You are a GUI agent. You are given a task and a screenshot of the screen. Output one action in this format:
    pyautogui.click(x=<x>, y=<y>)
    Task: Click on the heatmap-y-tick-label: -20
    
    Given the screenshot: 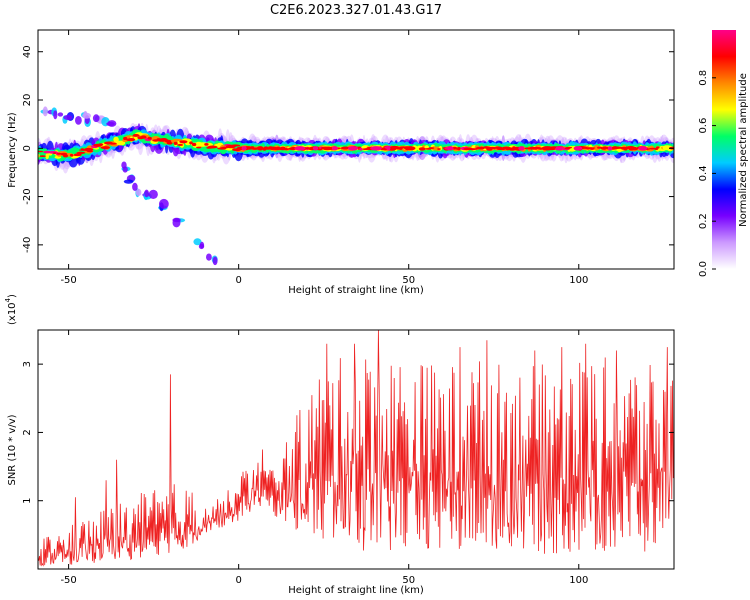 What is the action you would take?
    pyautogui.click(x=27, y=196)
    